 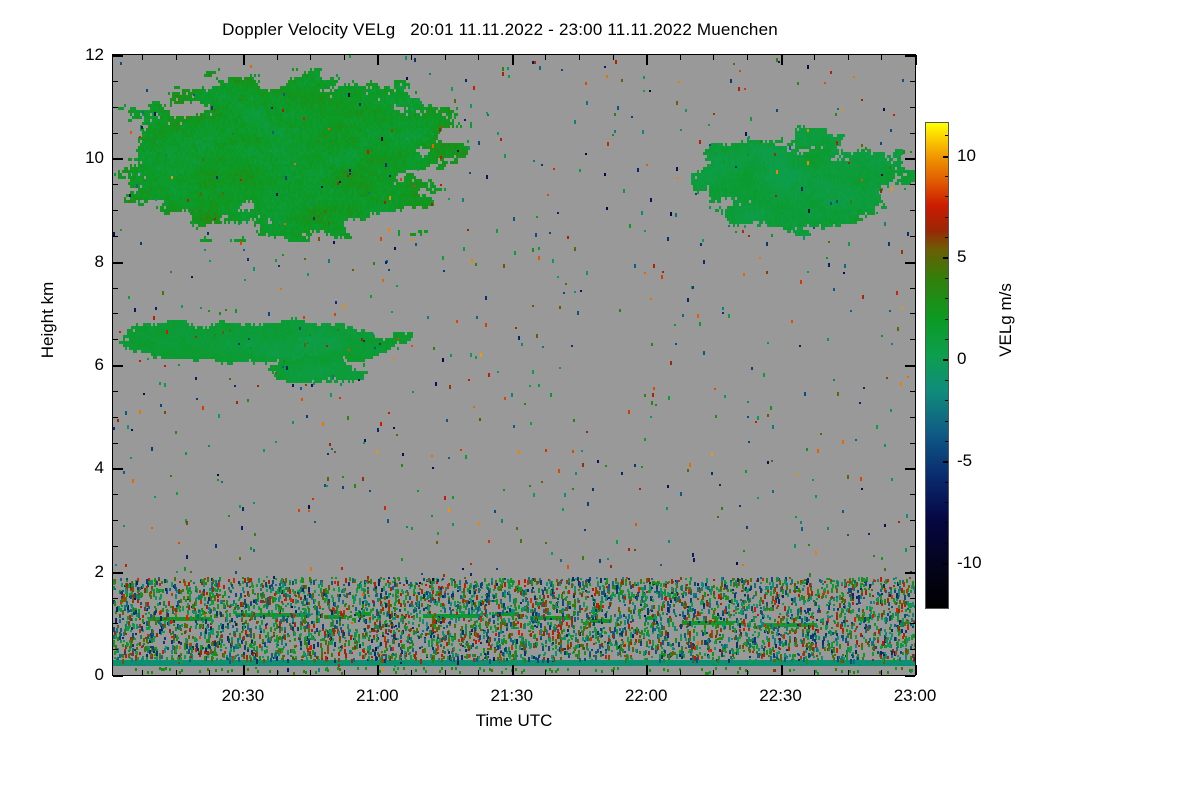 I want to click on colorbar-tick-label: -10, so click(x=969, y=563).